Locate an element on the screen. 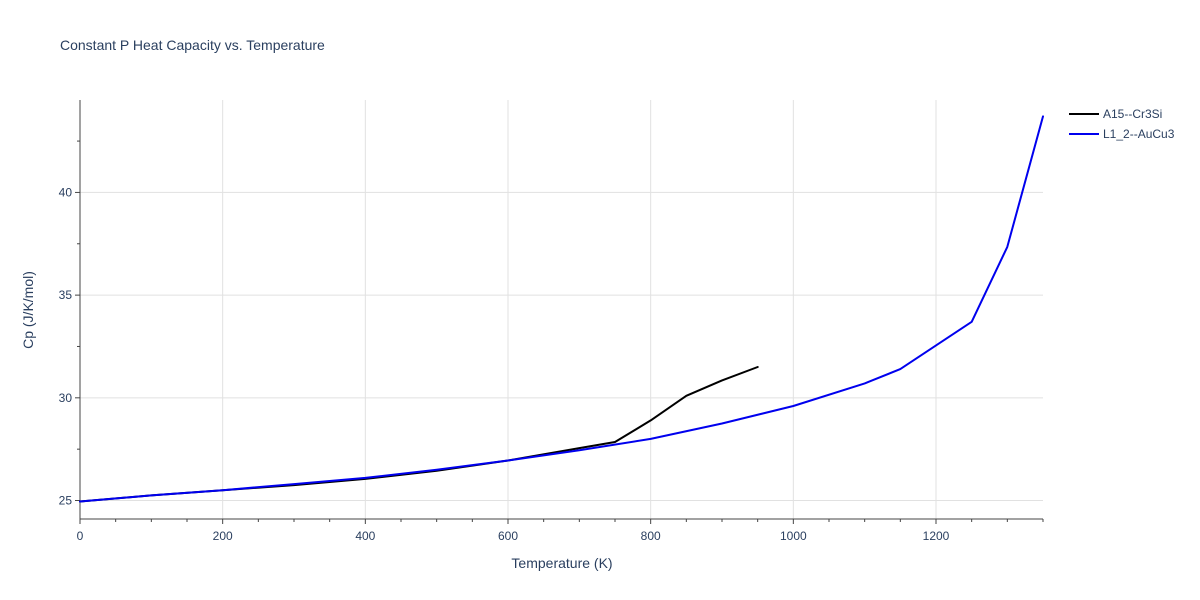 This screenshot has width=1200, height=600. x-tick-label: 800 is located at coordinates (651, 536).